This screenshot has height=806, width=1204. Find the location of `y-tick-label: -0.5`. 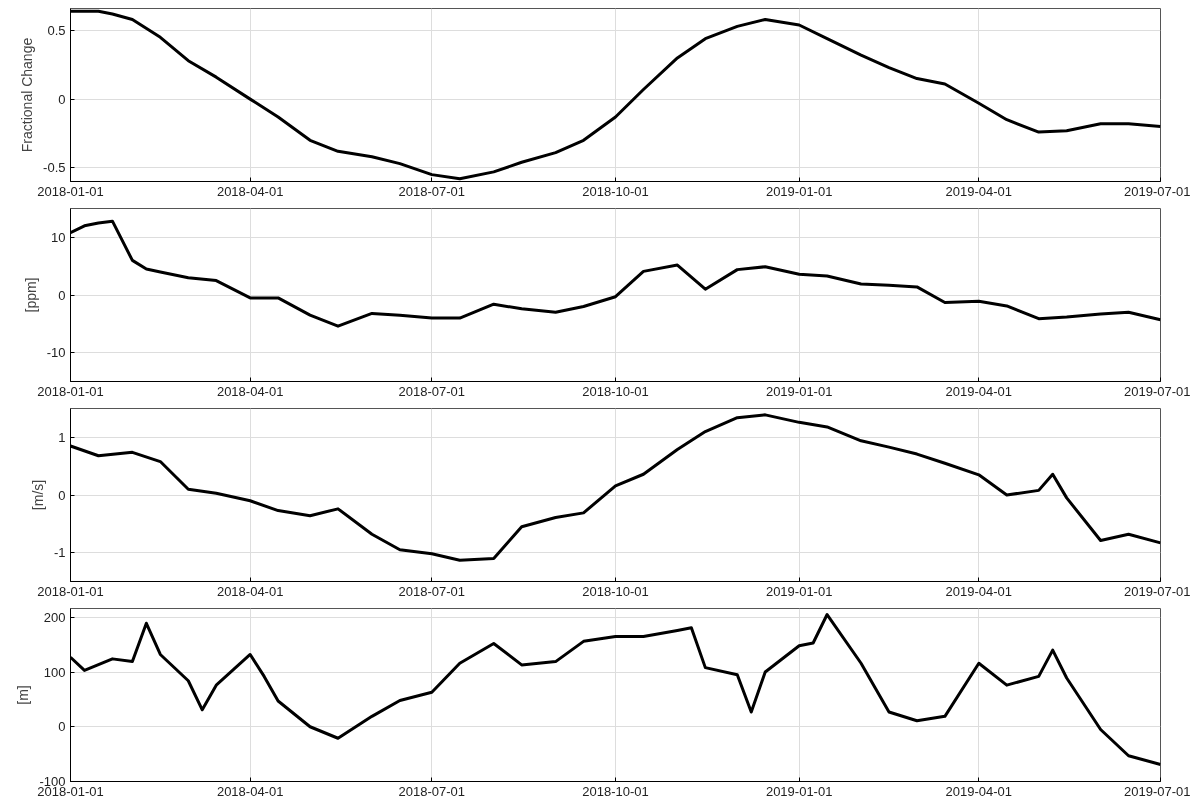

y-tick-label: -0.5 is located at coordinates (54, 168).